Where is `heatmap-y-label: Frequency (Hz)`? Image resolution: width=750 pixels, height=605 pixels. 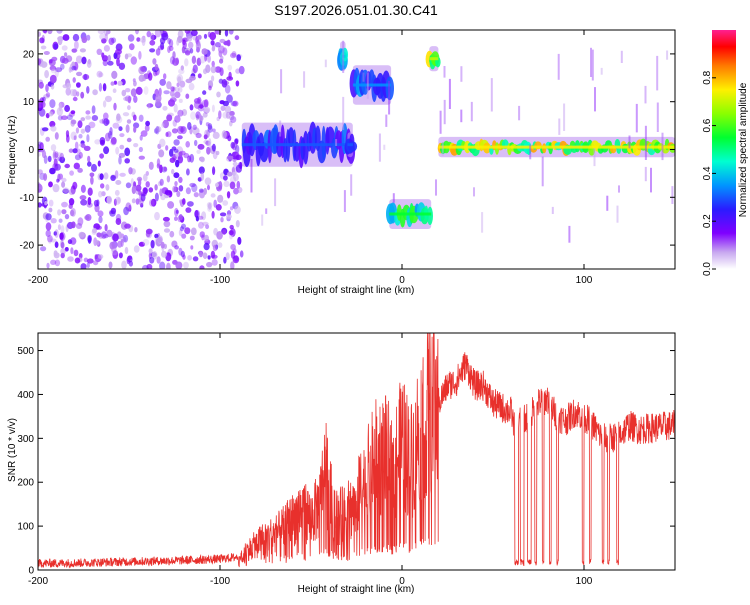 heatmap-y-label: Frequency (Hz) is located at coordinates (12, 150).